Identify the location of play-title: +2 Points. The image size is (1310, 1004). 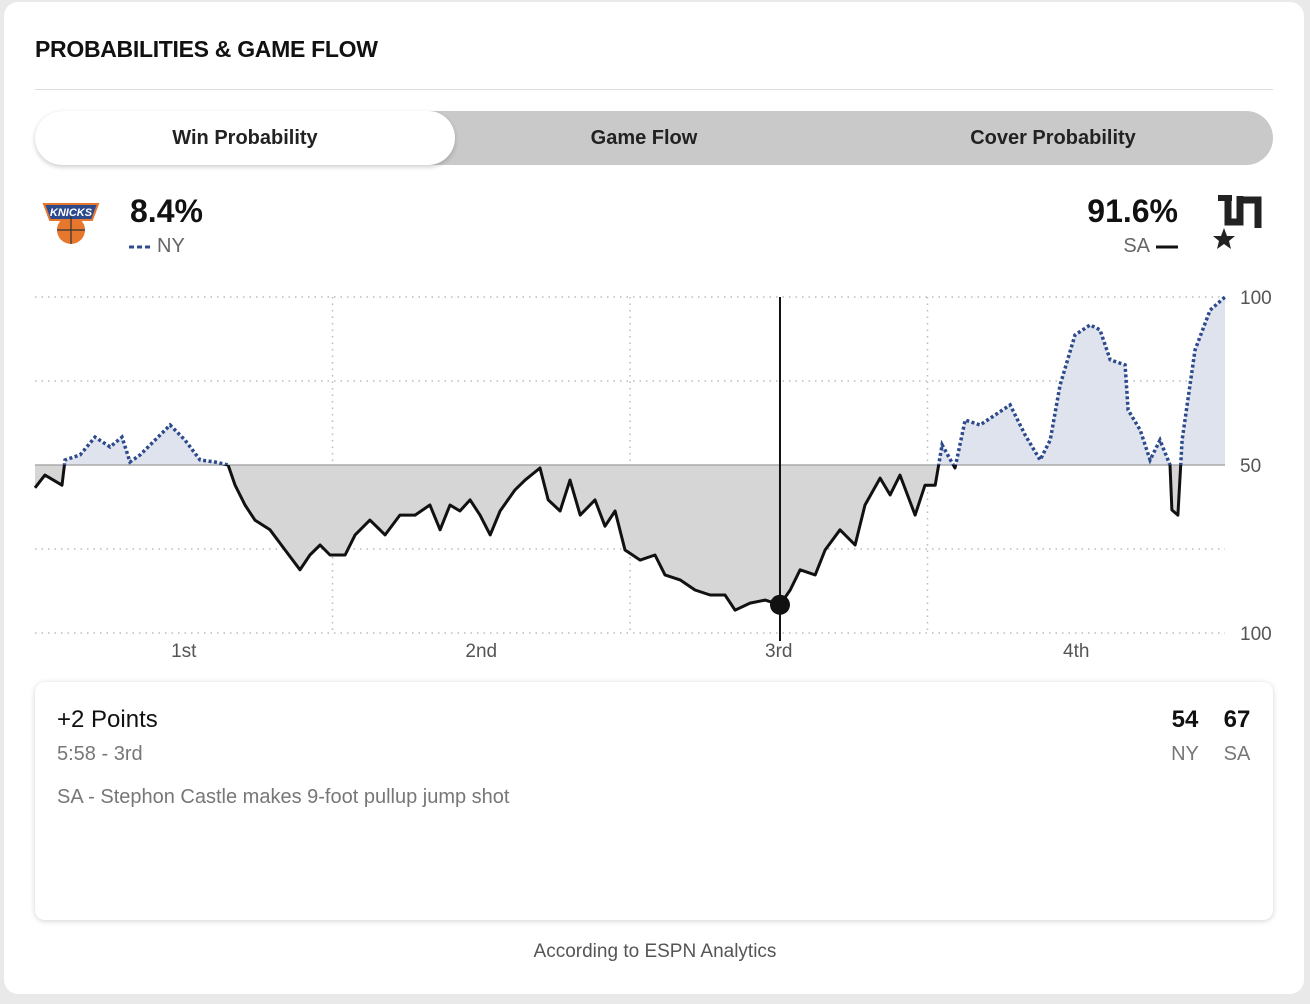
(107, 719).